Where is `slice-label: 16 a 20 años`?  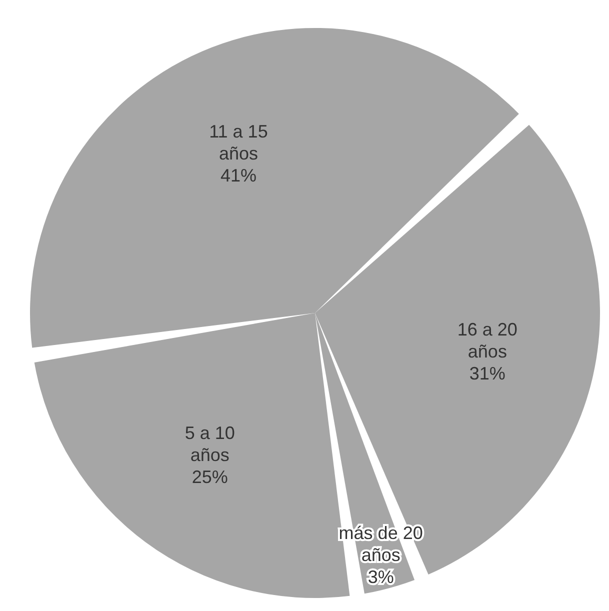
slice-label: 16 a 20 años is located at coordinates (487, 341).